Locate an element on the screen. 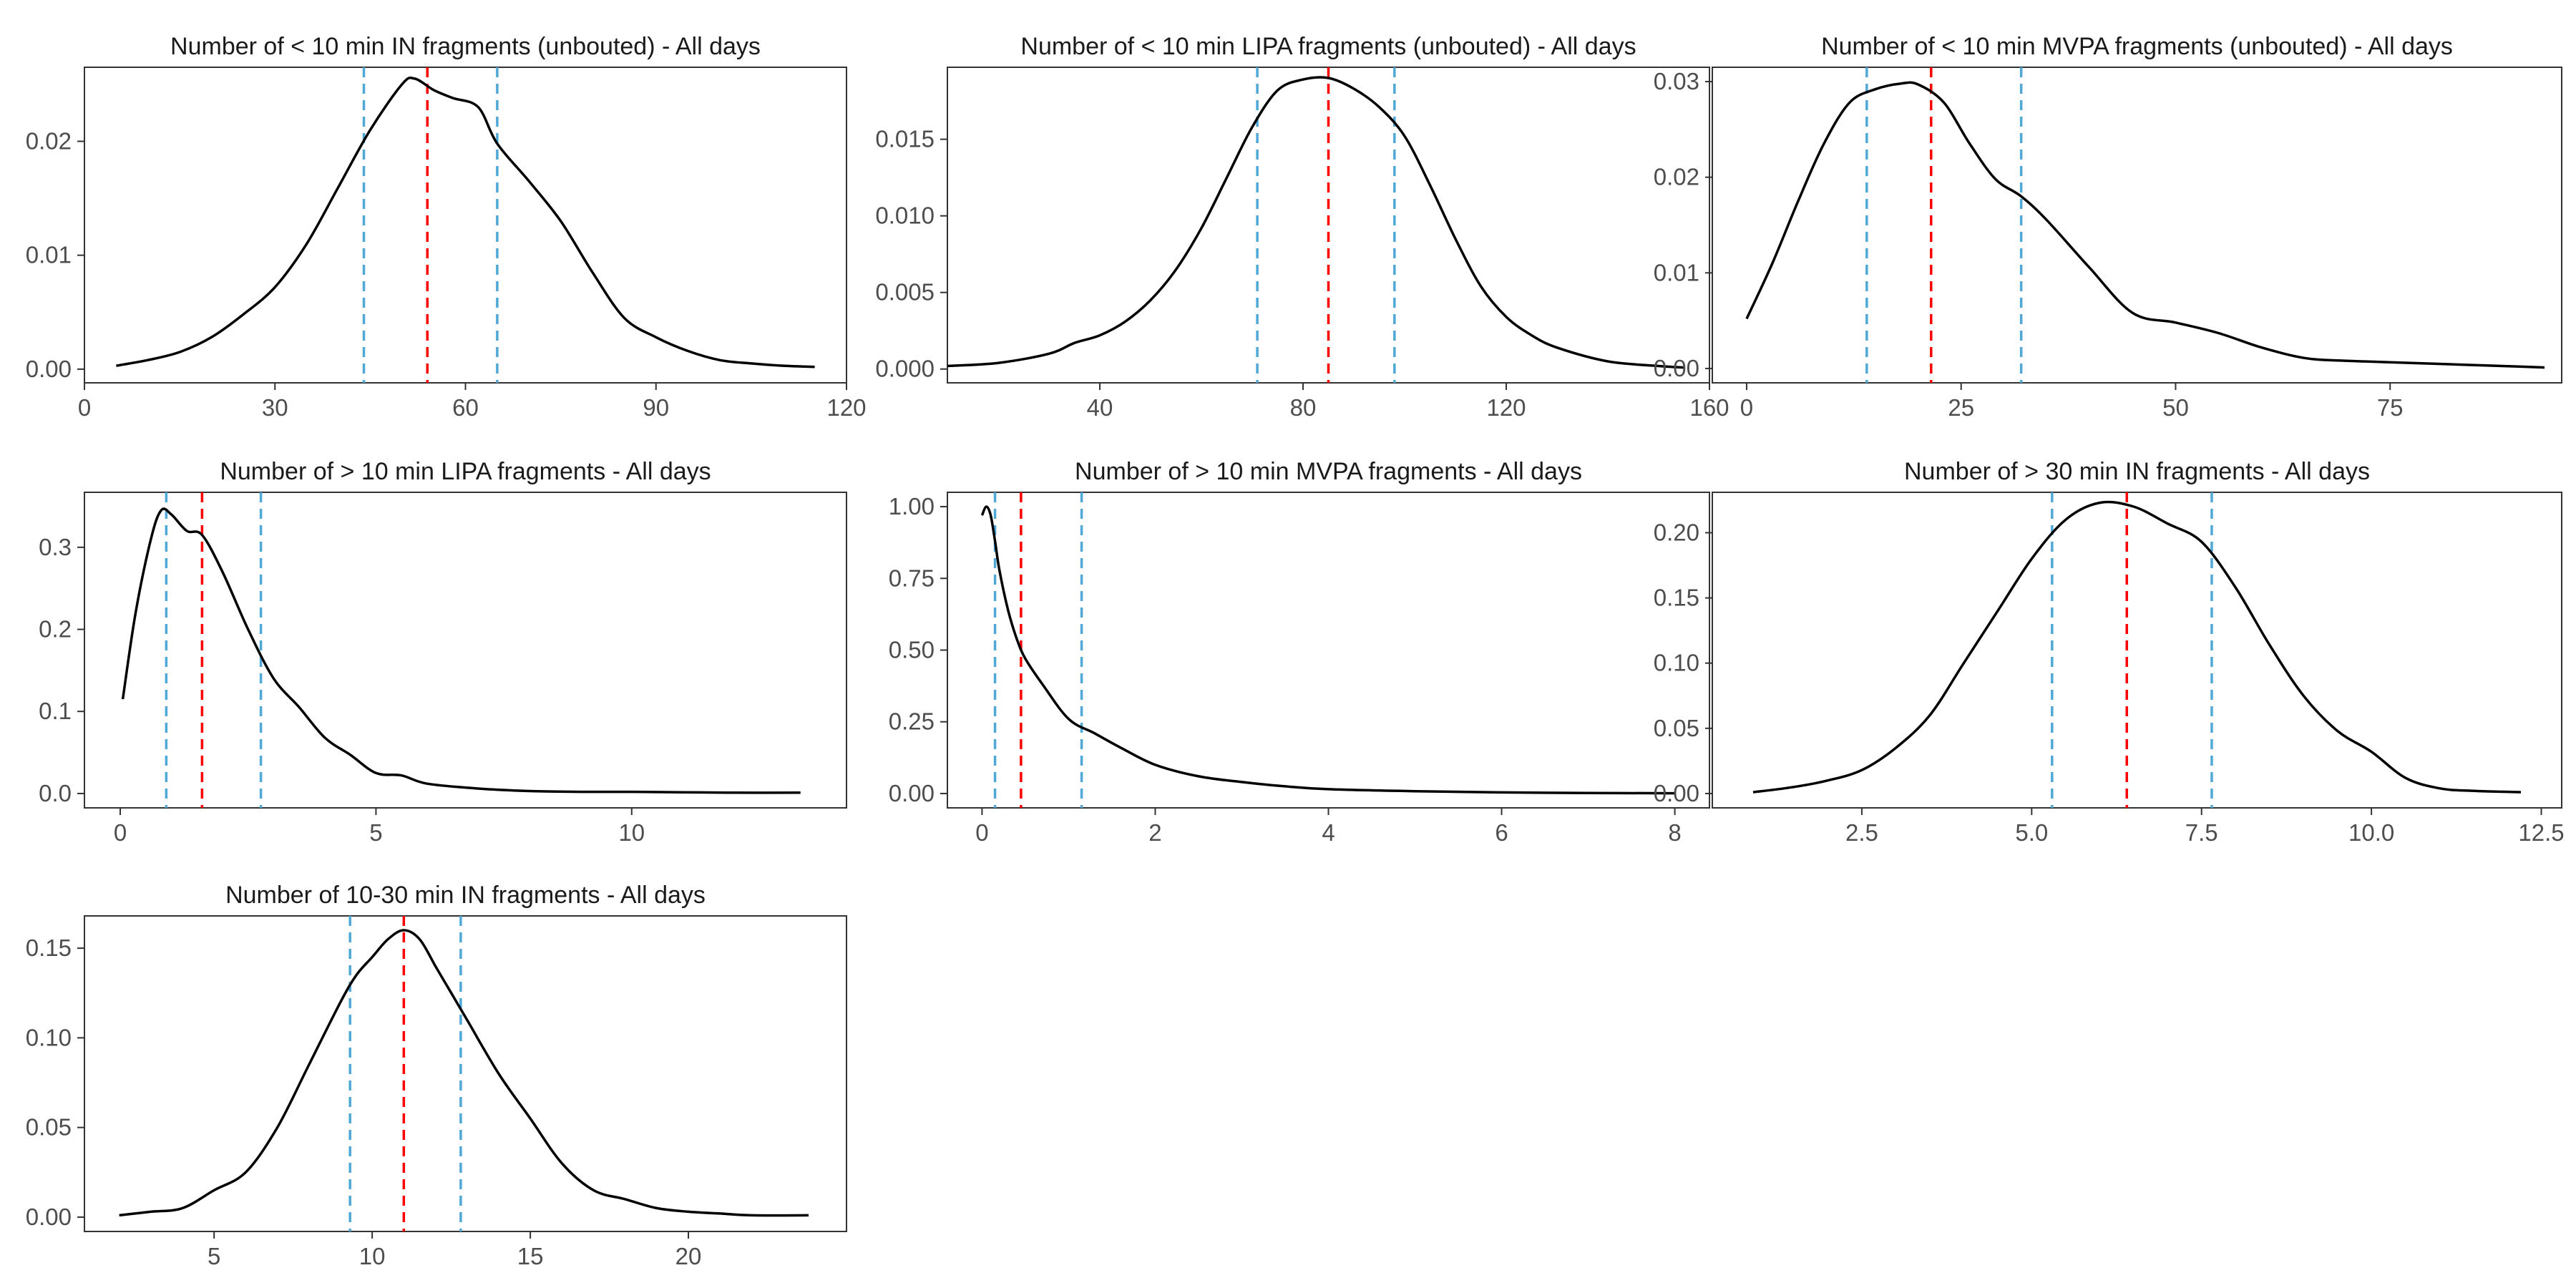  x-tick-label: 50 is located at coordinates (2175, 407).